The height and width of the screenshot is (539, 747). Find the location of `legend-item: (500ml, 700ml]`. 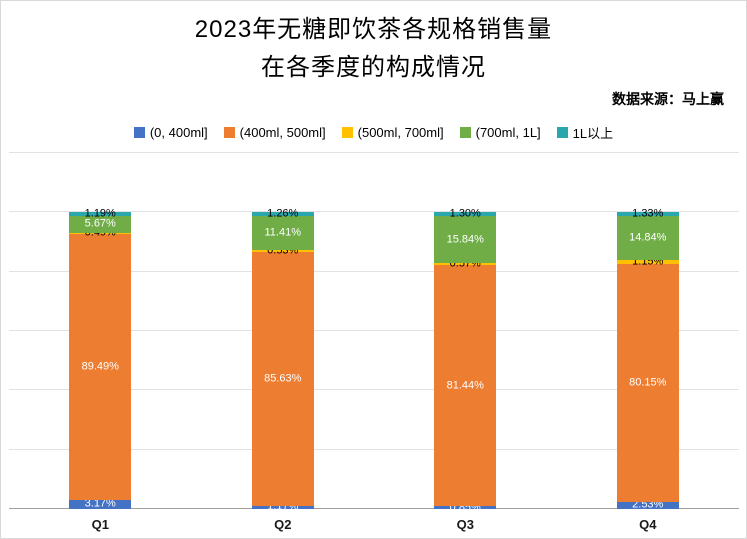

legend-item: (500ml, 700ml] is located at coordinates (392, 132).